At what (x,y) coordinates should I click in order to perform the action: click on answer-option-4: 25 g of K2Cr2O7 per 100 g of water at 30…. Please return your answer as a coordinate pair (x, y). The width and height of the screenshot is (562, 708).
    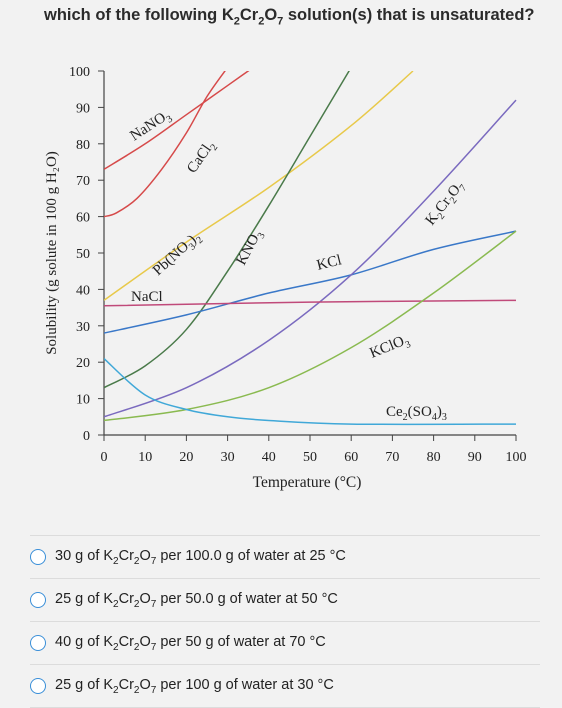
    Looking at the image, I should click on (285, 686).